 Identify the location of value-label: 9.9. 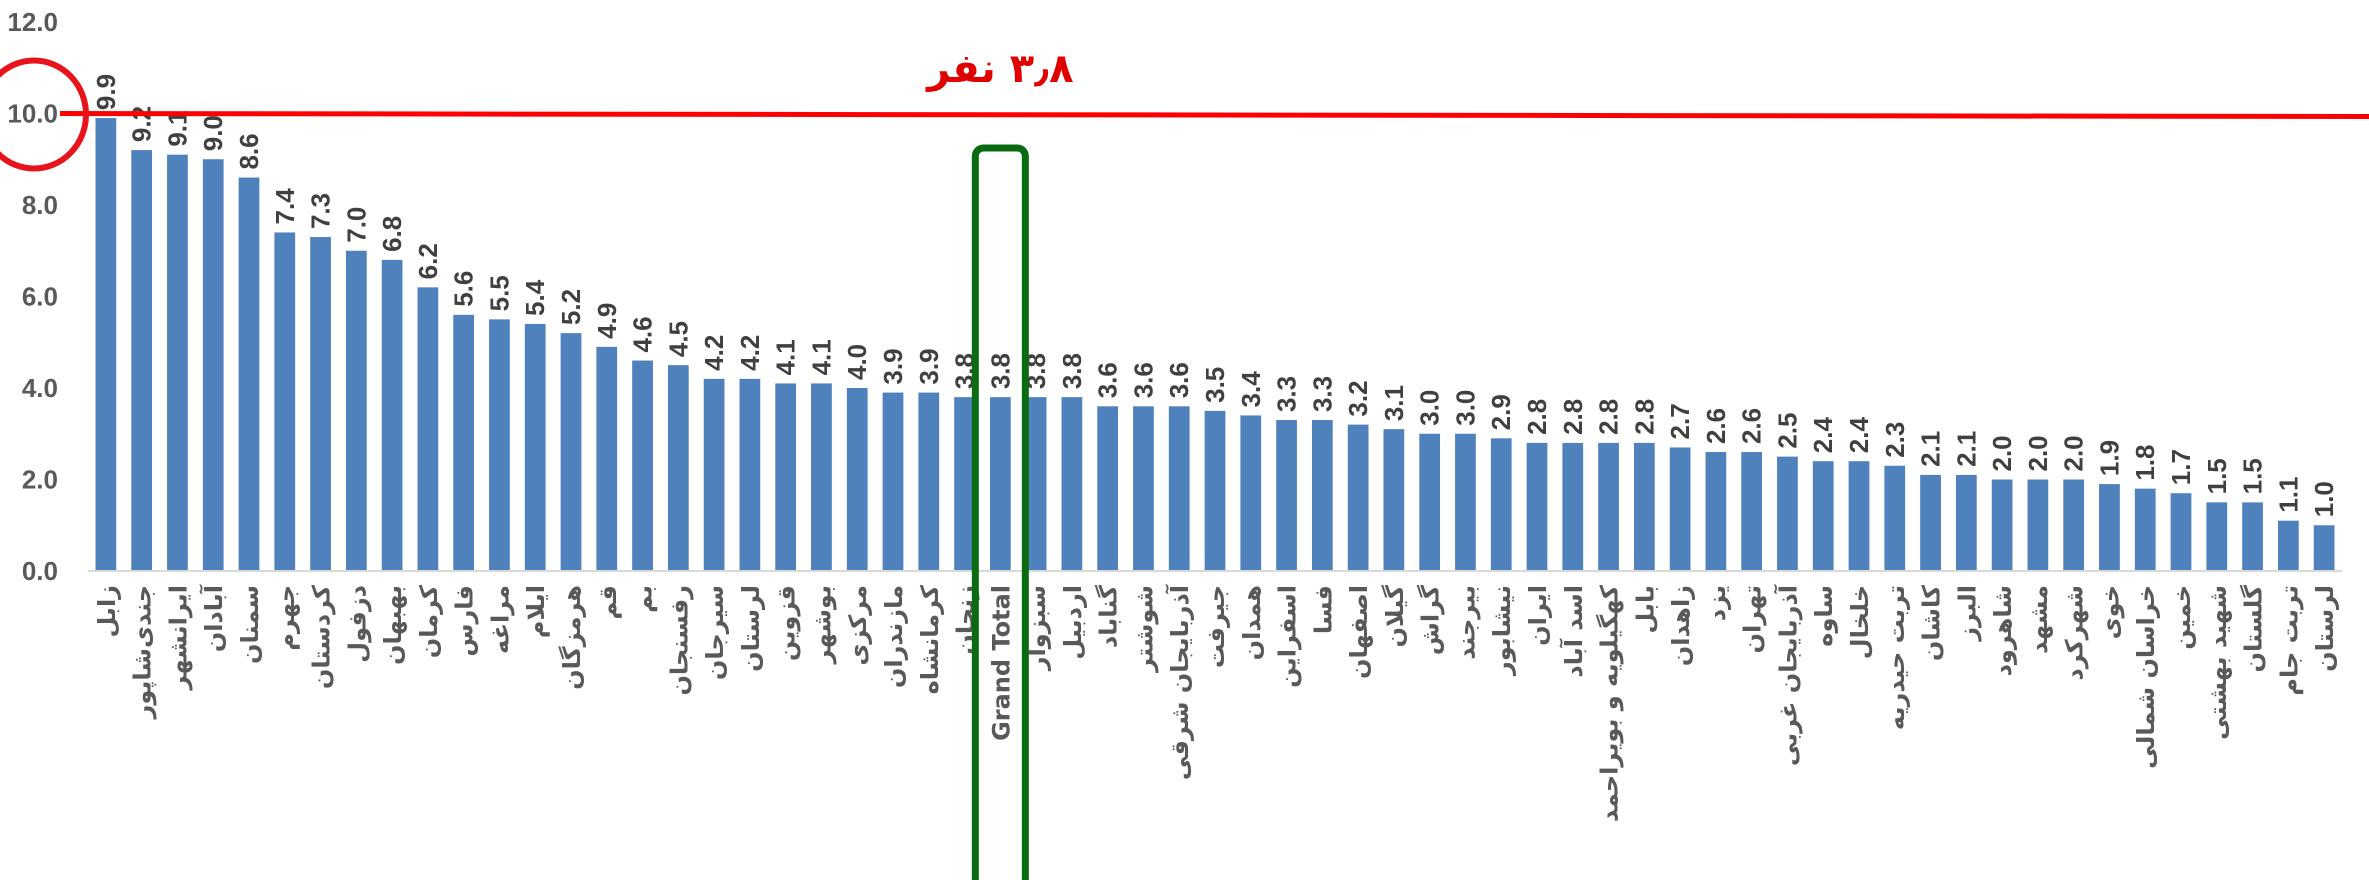
(106, 92).